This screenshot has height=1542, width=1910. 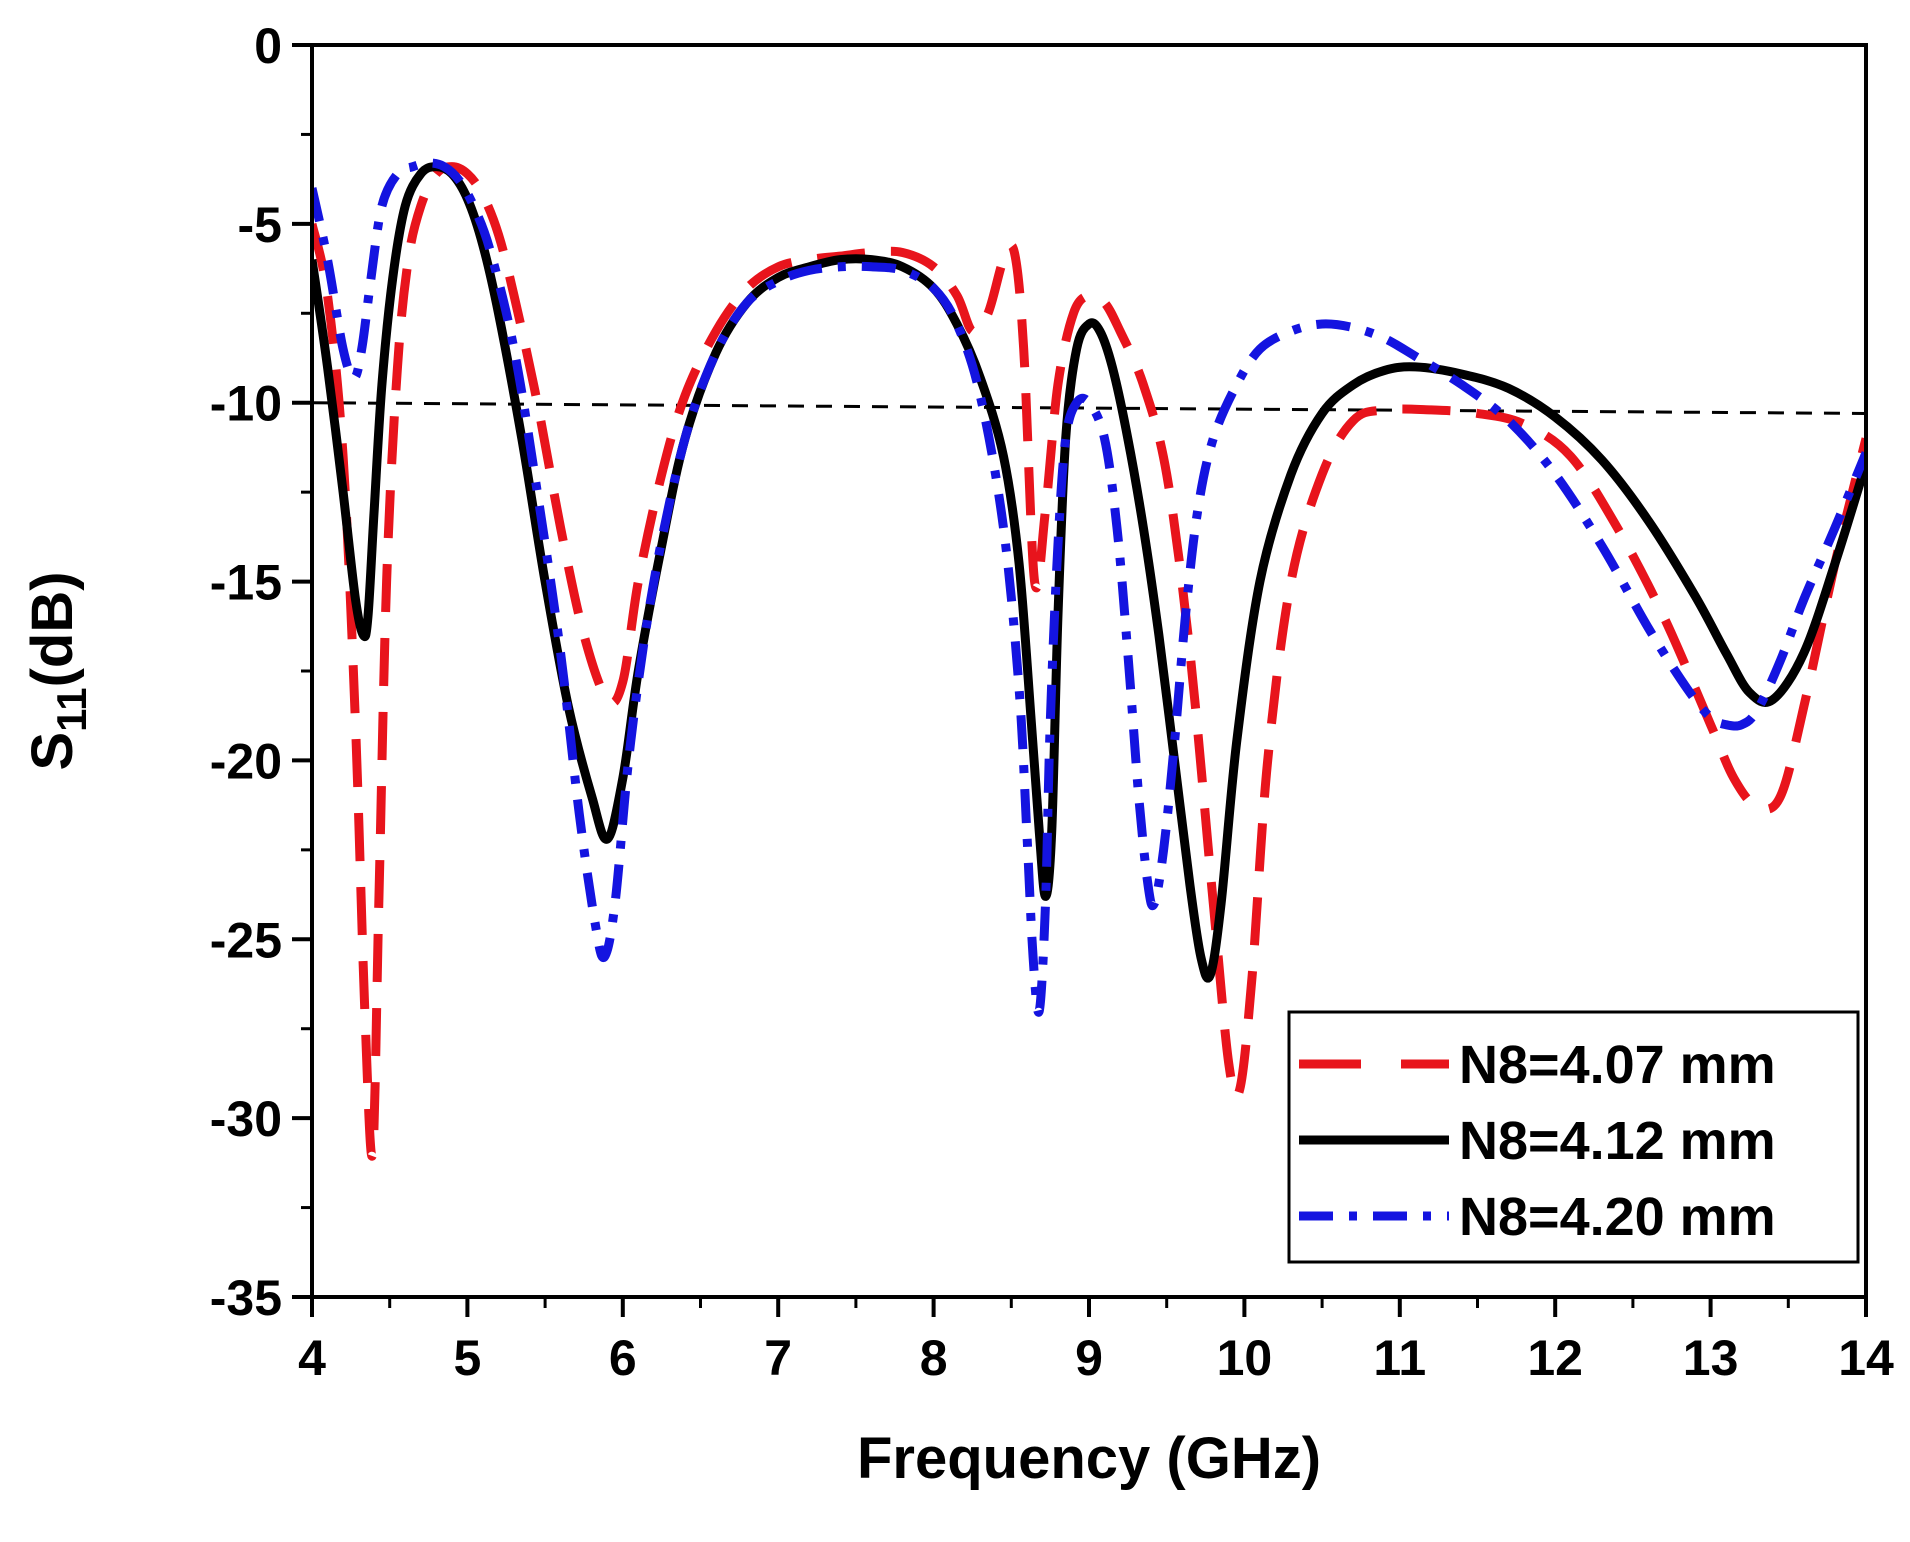 I want to click on y-tick-label: -25, so click(x=246, y=940).